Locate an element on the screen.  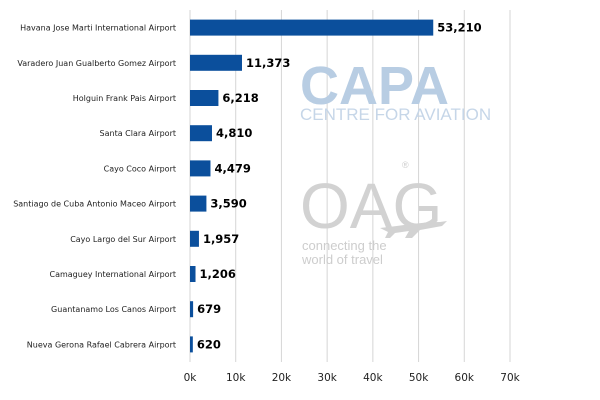
category-label: Santa Clara Airport is located at coordinates (138, 133).